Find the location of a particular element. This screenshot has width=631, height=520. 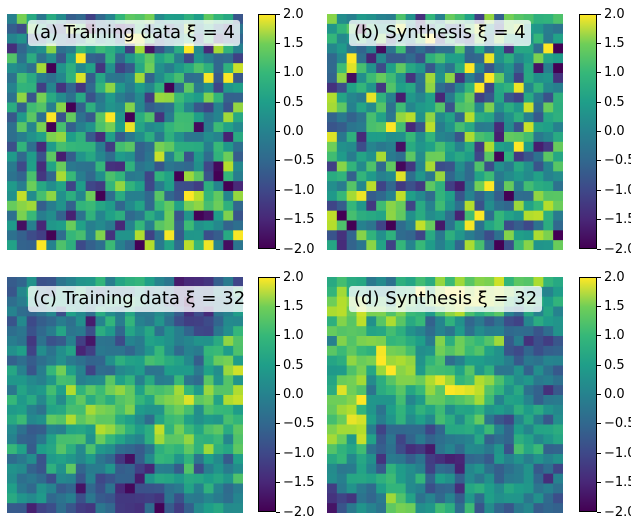

panel-title-d: (d) Synthesis ξ = 32 is located at coordinates (446, 299).